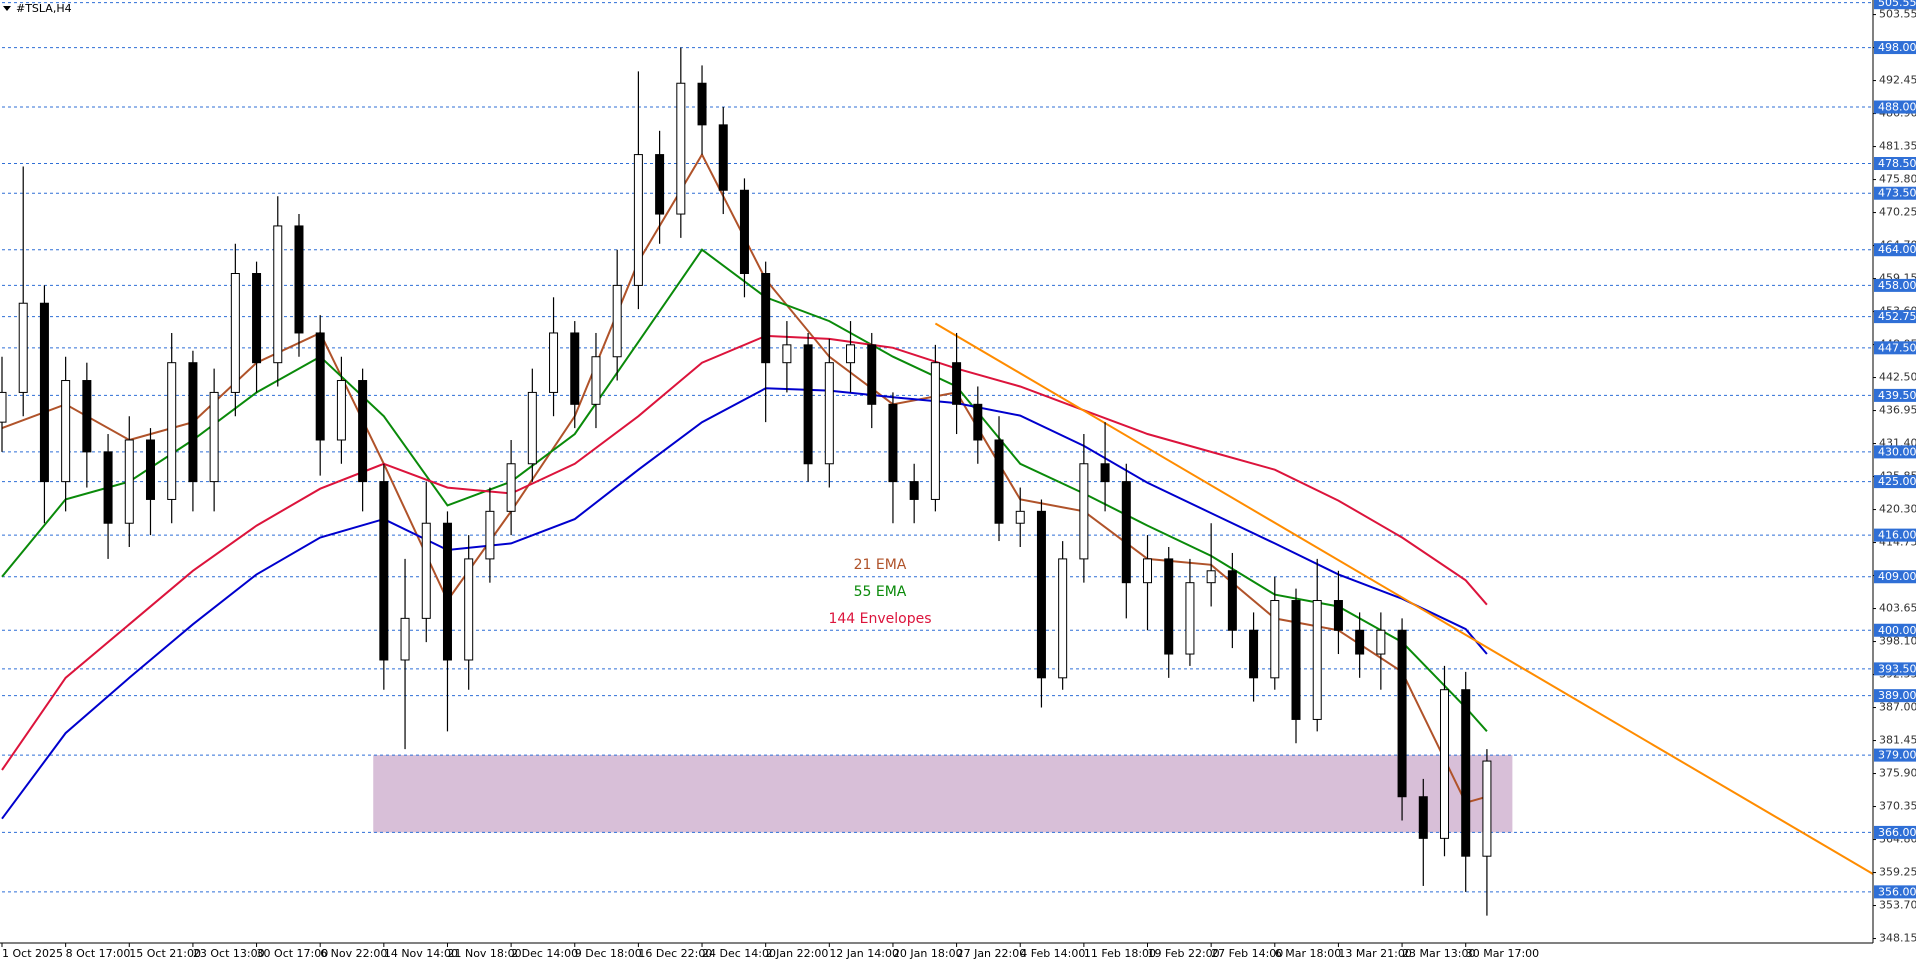  I want to click on level-label: 464.00, so click(1897, 249).